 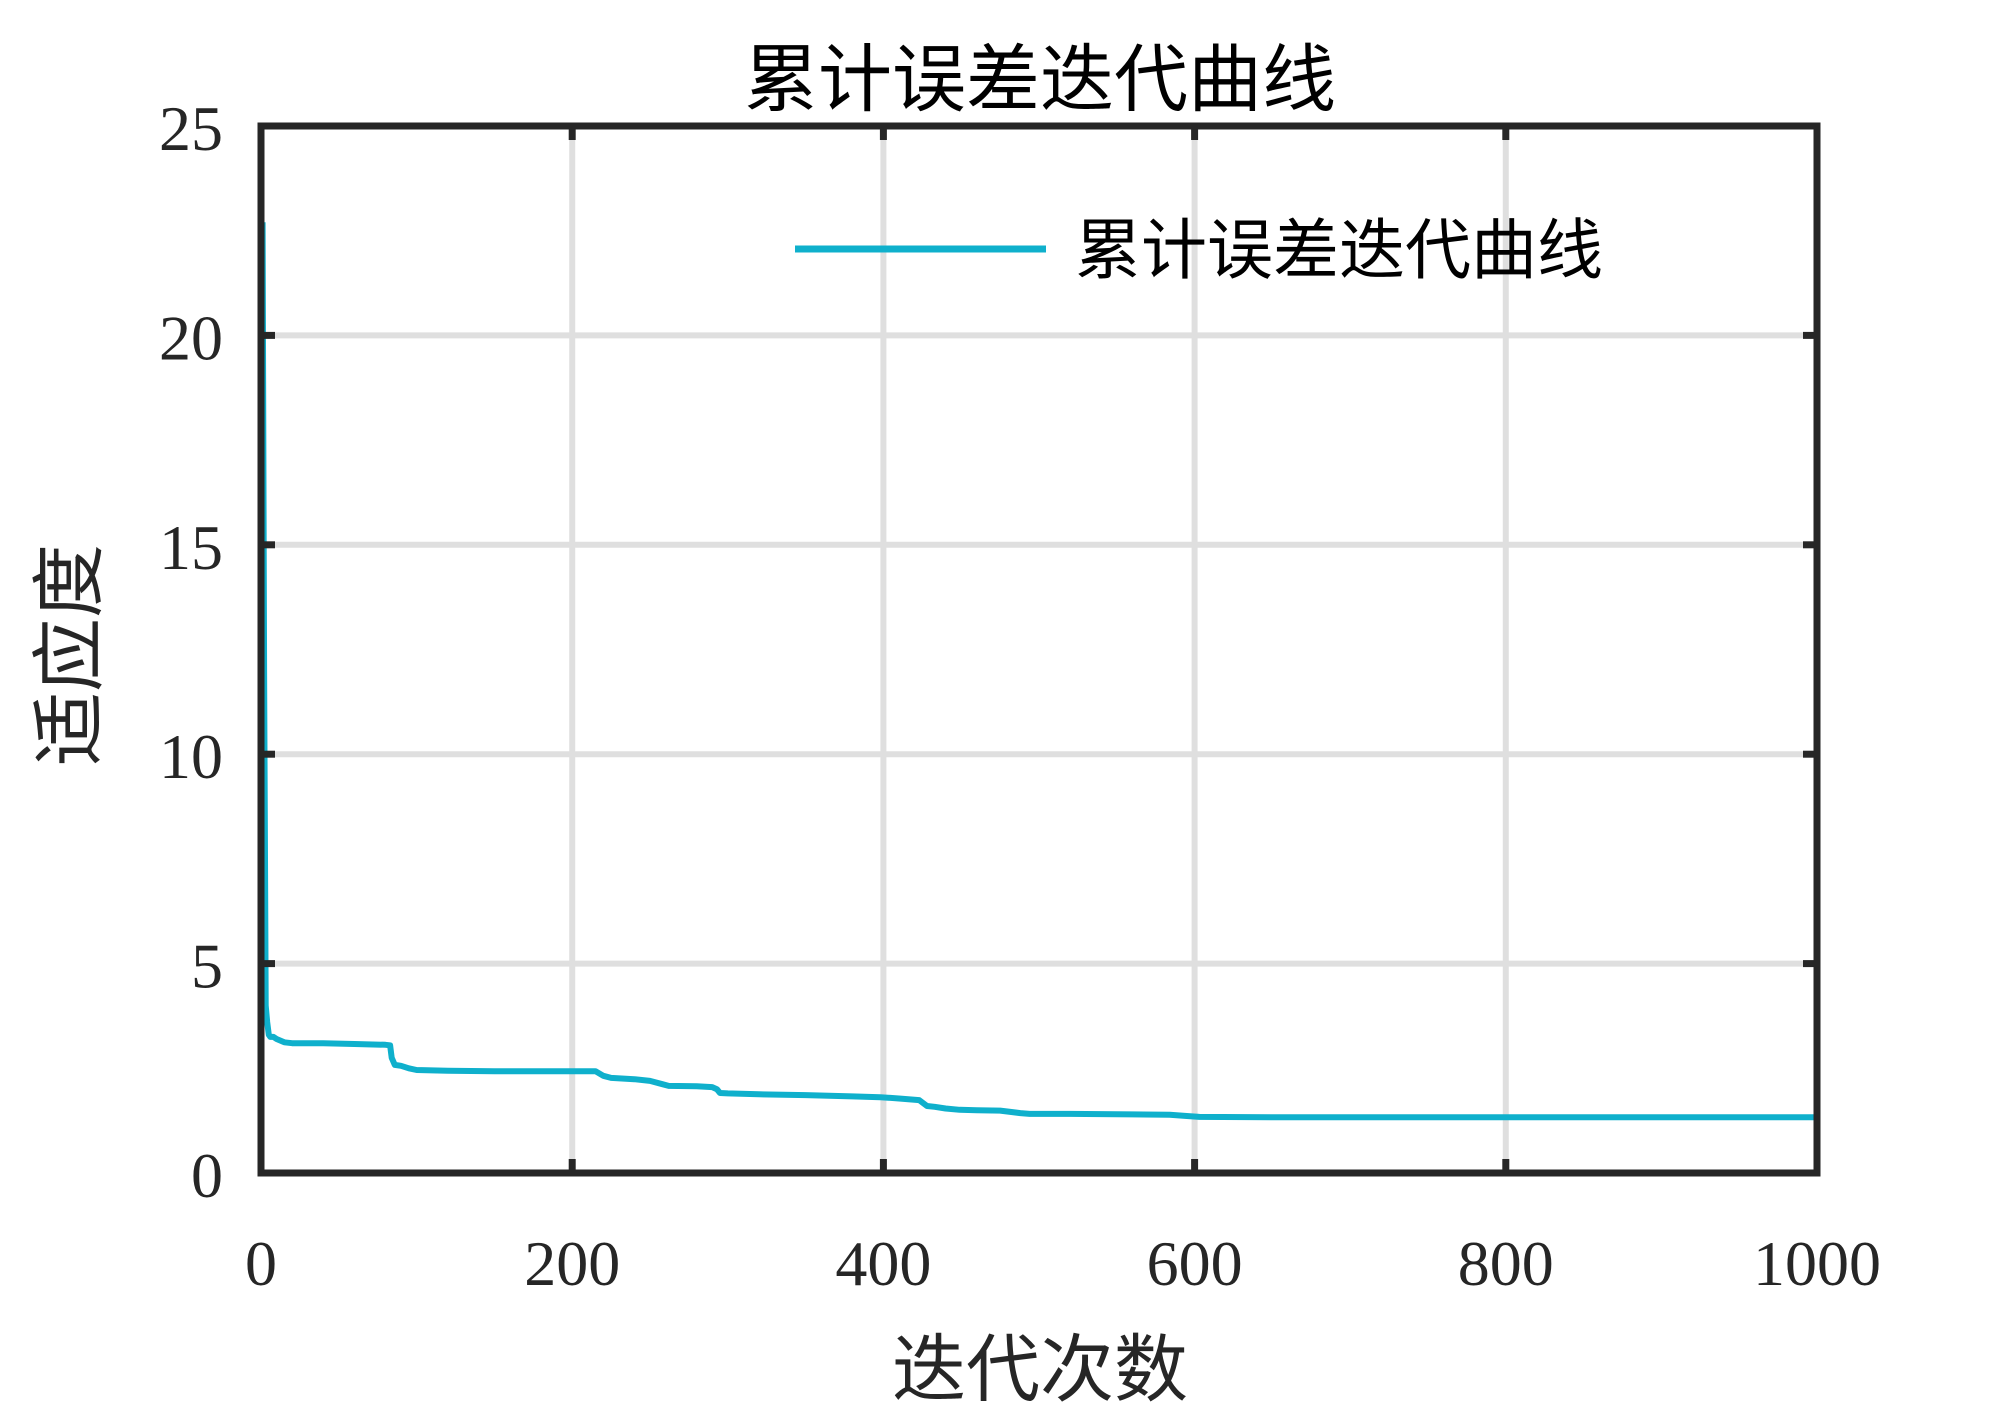 What do you see at coordinates (261, 1263) in the screenshot?
I see `x-tick-label: 0` at bounding box center [261, 1263].